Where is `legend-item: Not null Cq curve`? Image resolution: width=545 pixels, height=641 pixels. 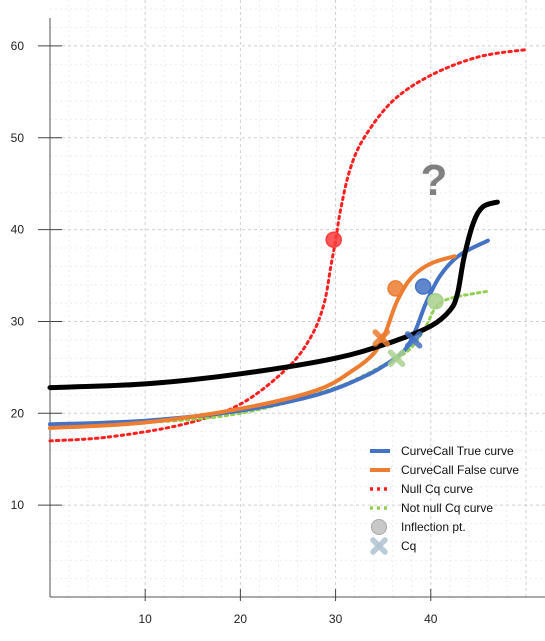 legend-item: Not null Cq curve is located at coordinates (431, 508).